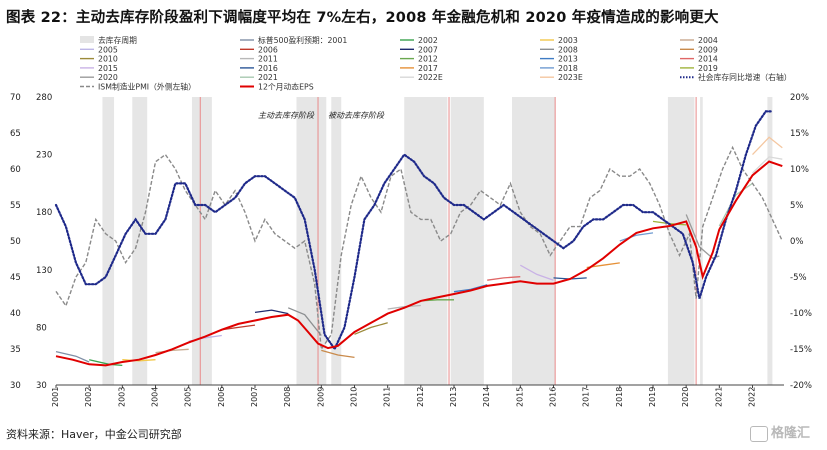  Describe the element at coordinates (15, 350) in the screenshot. I see `y-left-outer-tick: 35` at that location.